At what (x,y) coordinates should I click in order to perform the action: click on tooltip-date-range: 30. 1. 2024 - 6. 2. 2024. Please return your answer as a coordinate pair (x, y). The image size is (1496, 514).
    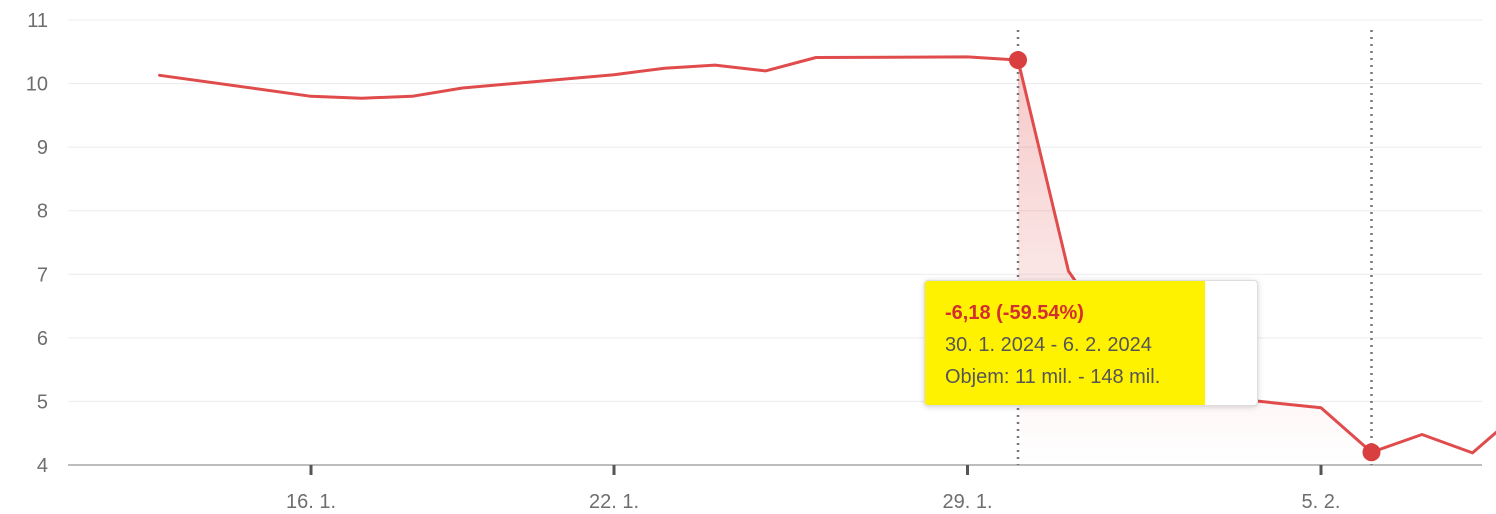
    Looking at the image, I should click on (1048, 345).